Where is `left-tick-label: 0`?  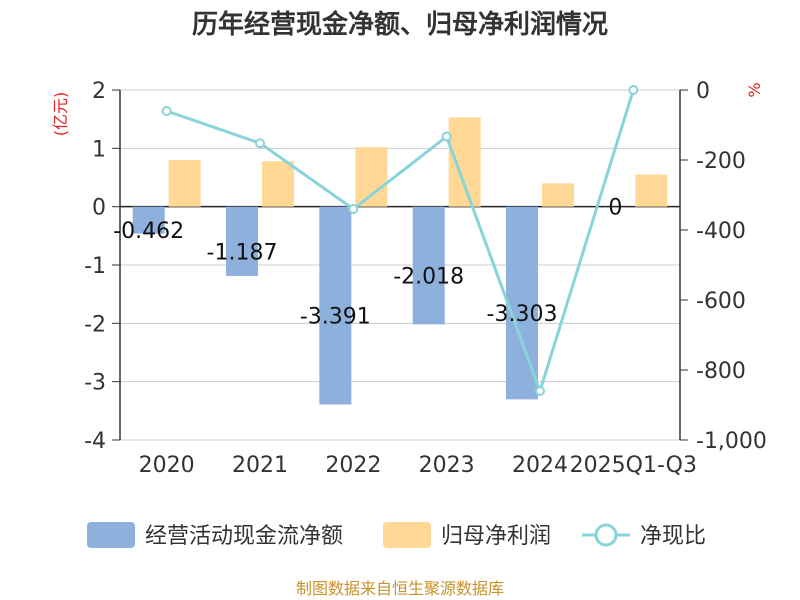
left-tick-label: 0 is located at coordinates (99, 208).